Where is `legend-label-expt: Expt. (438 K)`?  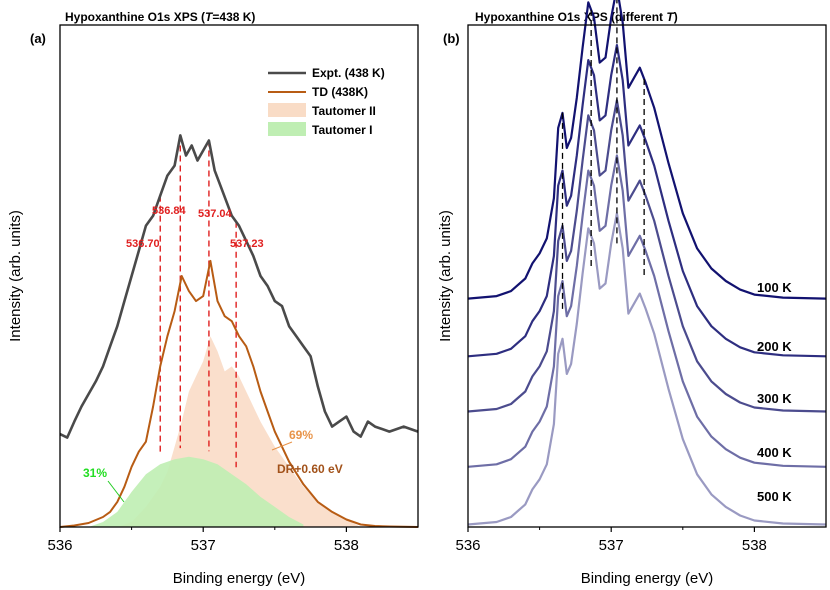 legend-label-expt: Expt. (438 K) is located at coordinates (348, 73).